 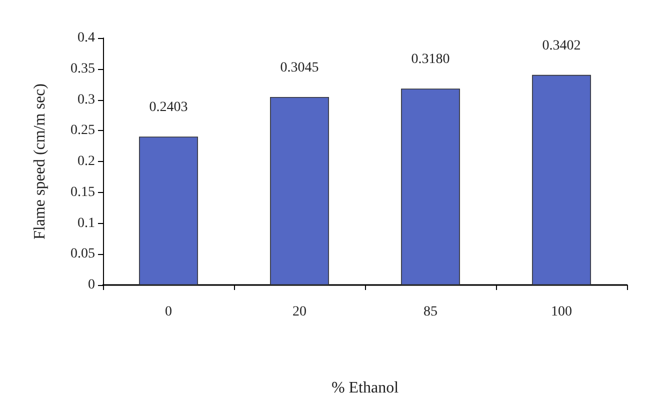 I want to click on x-tick-label: 100, so click(x=561, y=312).